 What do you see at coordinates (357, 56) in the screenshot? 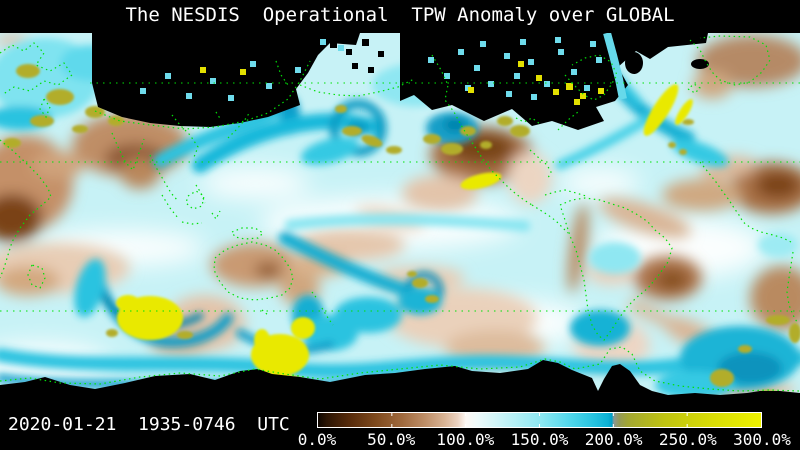
I see `data-speckles-black` at bounding box center [357, 56].